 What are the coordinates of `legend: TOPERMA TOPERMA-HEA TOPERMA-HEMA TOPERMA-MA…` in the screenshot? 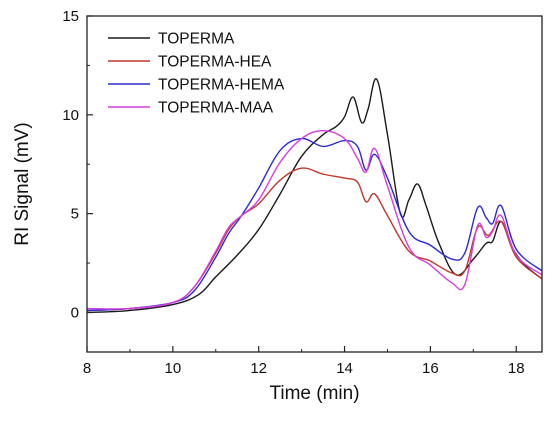 It's located at (196, 74).